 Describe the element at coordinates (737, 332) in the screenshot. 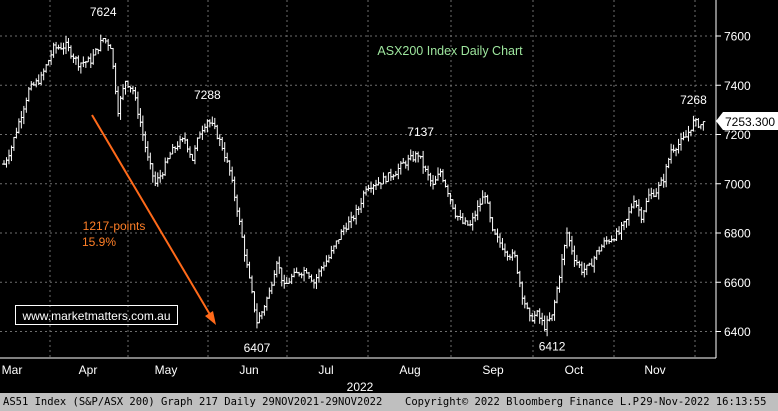

I see `y-tick-label: 6400` at that location.